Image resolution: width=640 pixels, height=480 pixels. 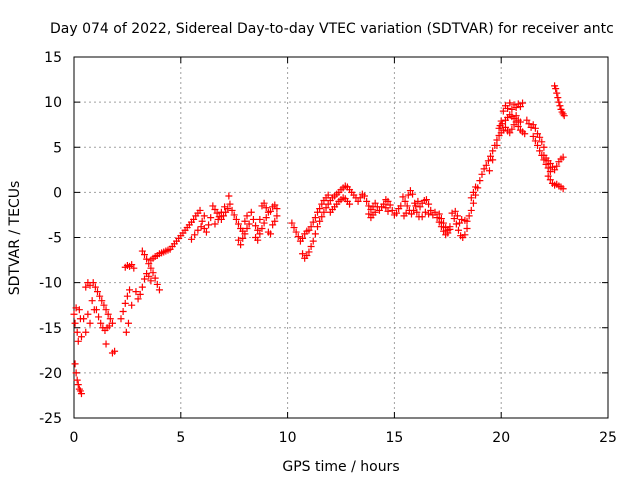 I want to click on y-tick-label: 0, so click(x=57, y=193).